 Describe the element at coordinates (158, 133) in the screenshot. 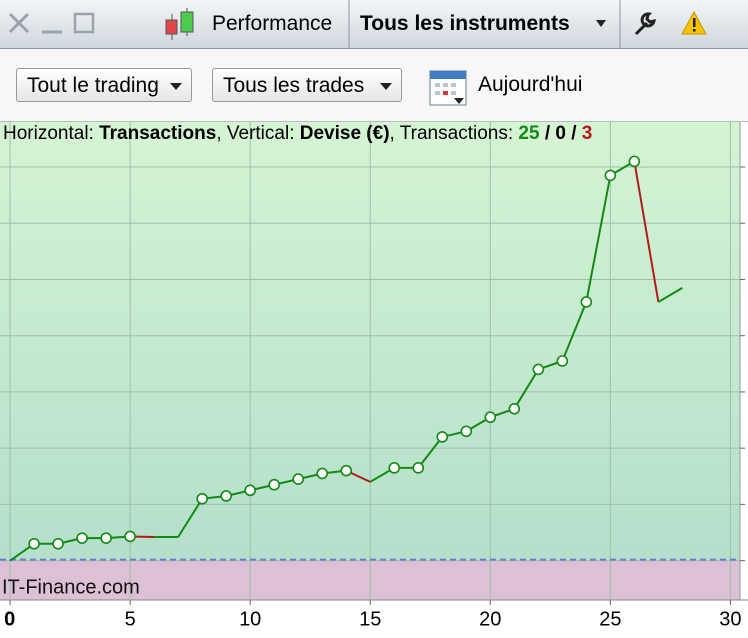

I see `h-value: Transactions` at that location.